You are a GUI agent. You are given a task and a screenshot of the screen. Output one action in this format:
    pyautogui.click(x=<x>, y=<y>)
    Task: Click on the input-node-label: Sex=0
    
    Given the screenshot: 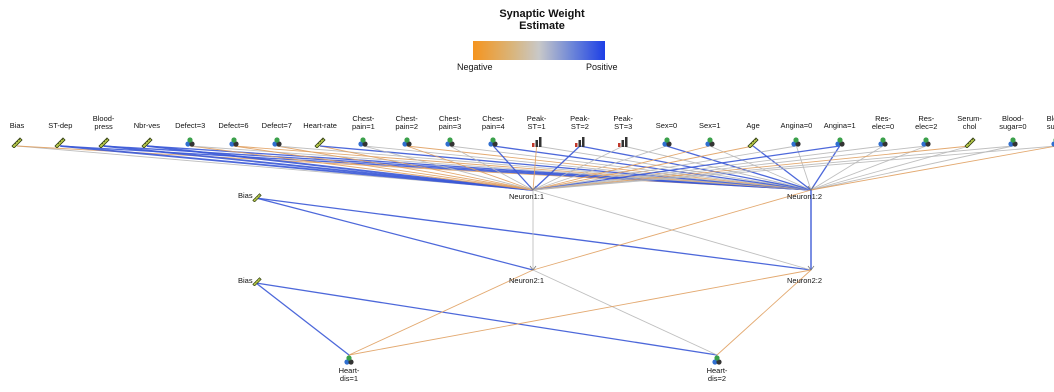 What is the action you would take?
    pyautogui.click(x=666, y=125)
    